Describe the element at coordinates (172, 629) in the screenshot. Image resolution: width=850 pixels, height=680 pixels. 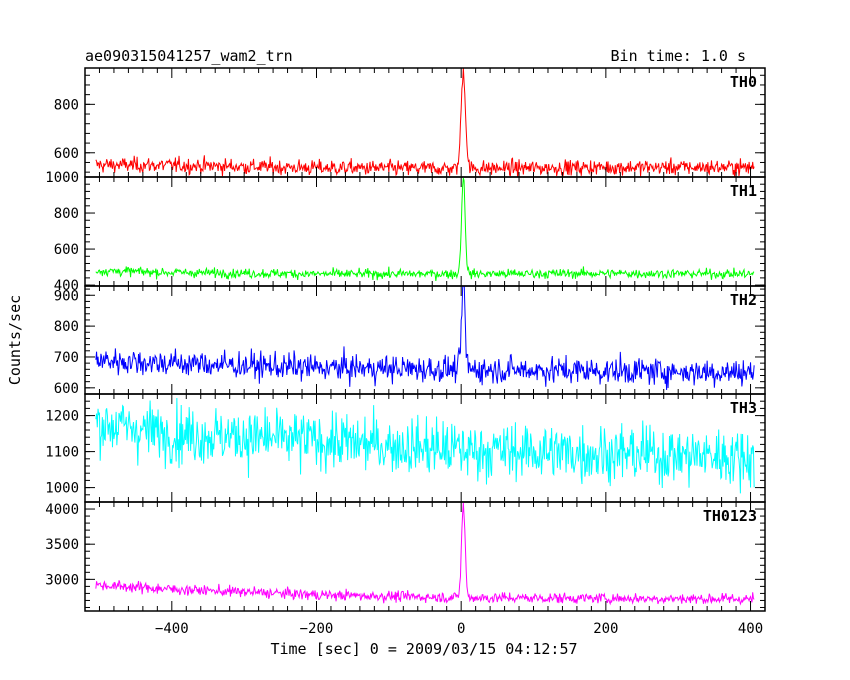
I see `x-tick-label: −400` at that location.